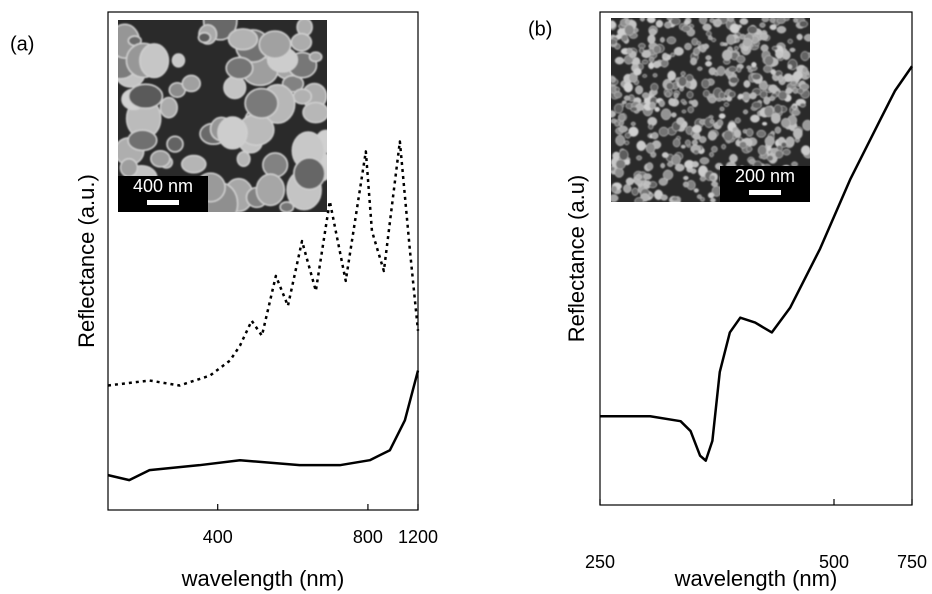 Image resolution: width=932 pixels, height=594 pixels. I want to click on y-axis-label: Reflectance (a.u.), so click(86, 261).